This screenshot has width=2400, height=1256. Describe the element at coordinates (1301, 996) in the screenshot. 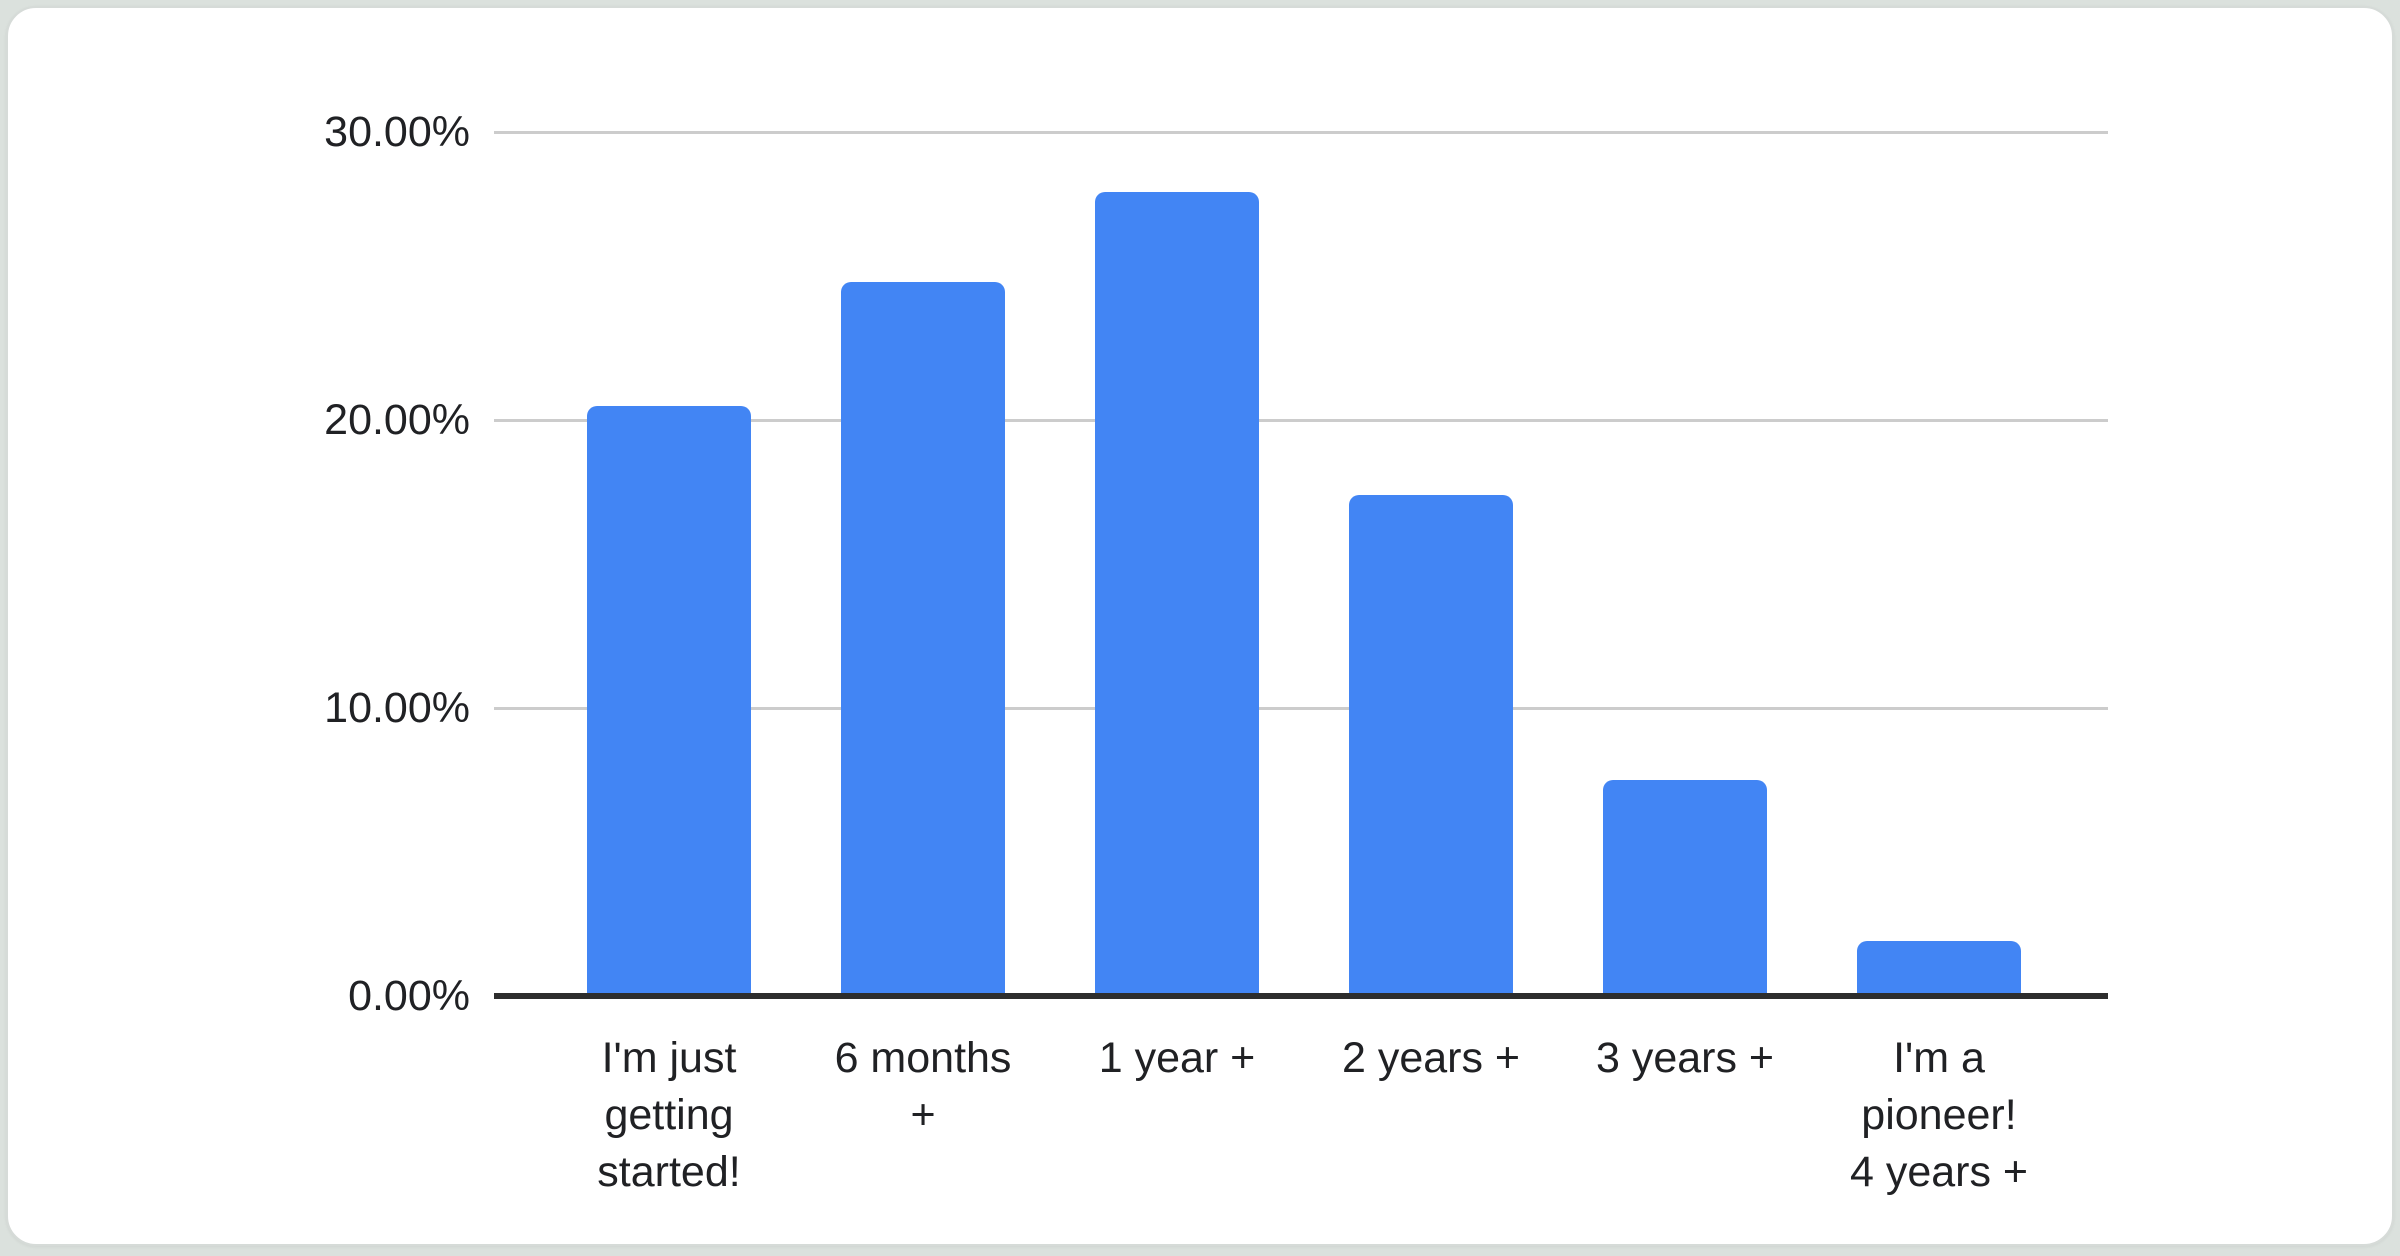

I see `x-axis-line` at that location.